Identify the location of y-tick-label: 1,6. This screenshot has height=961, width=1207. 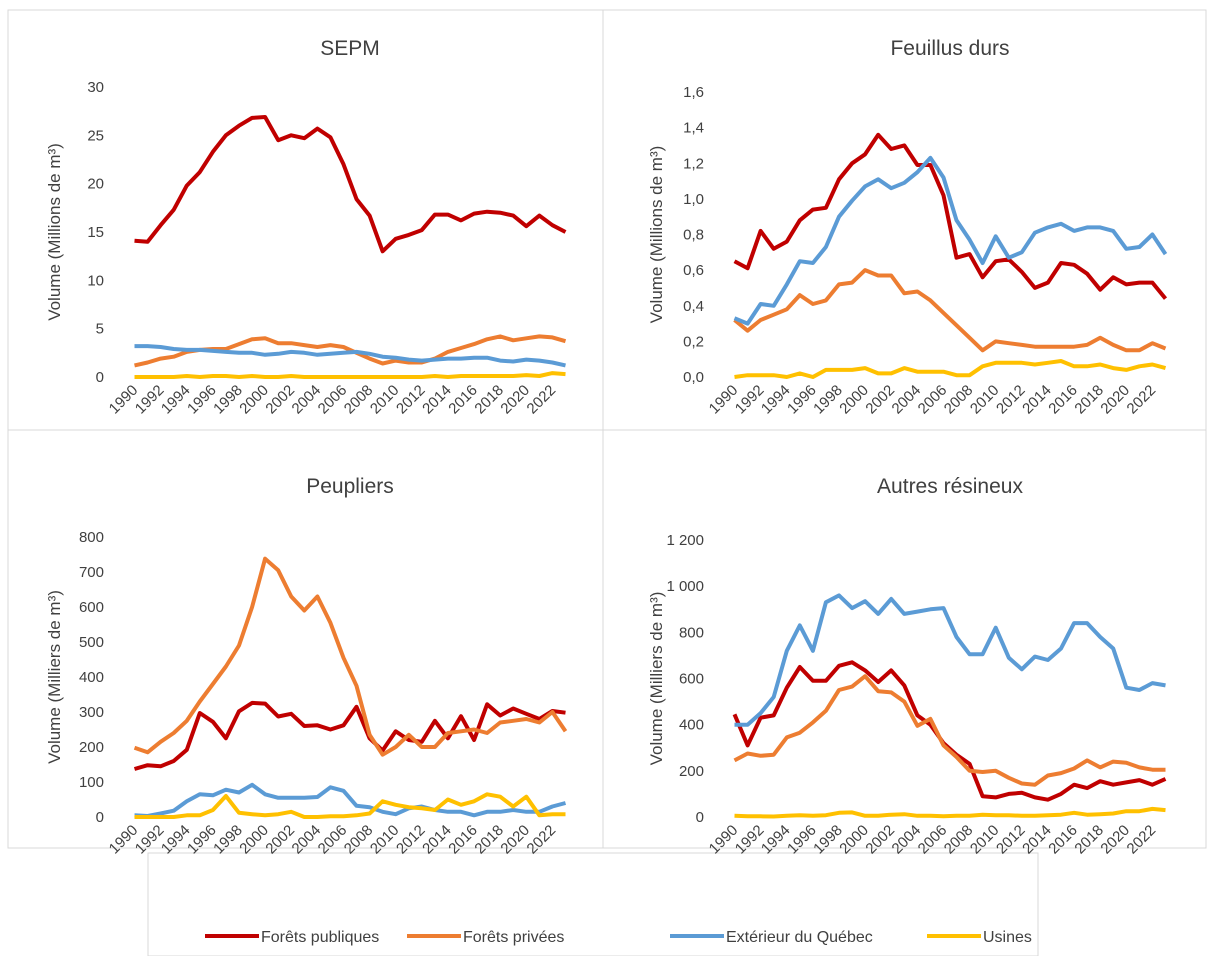
(693, 92).